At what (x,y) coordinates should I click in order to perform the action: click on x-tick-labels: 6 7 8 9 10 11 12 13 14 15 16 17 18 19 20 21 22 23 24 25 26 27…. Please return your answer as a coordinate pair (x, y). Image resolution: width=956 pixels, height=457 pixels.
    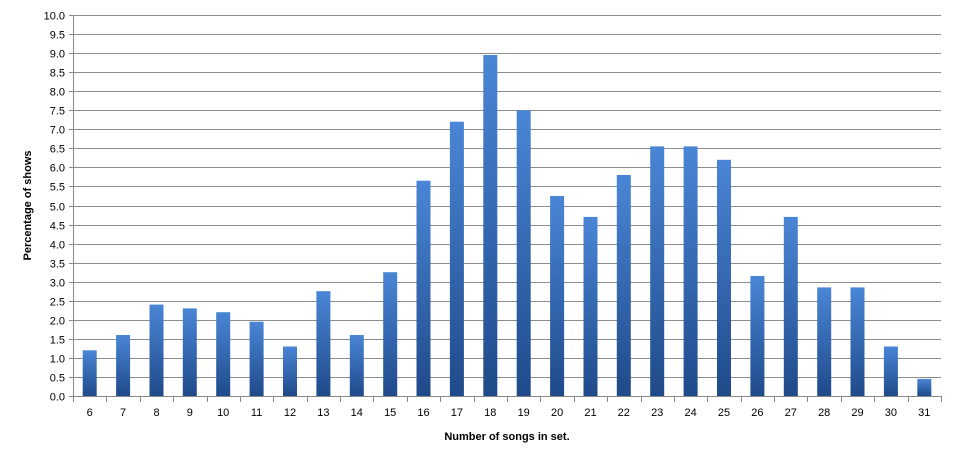
    Looking at the image, I should click on (509, 413).